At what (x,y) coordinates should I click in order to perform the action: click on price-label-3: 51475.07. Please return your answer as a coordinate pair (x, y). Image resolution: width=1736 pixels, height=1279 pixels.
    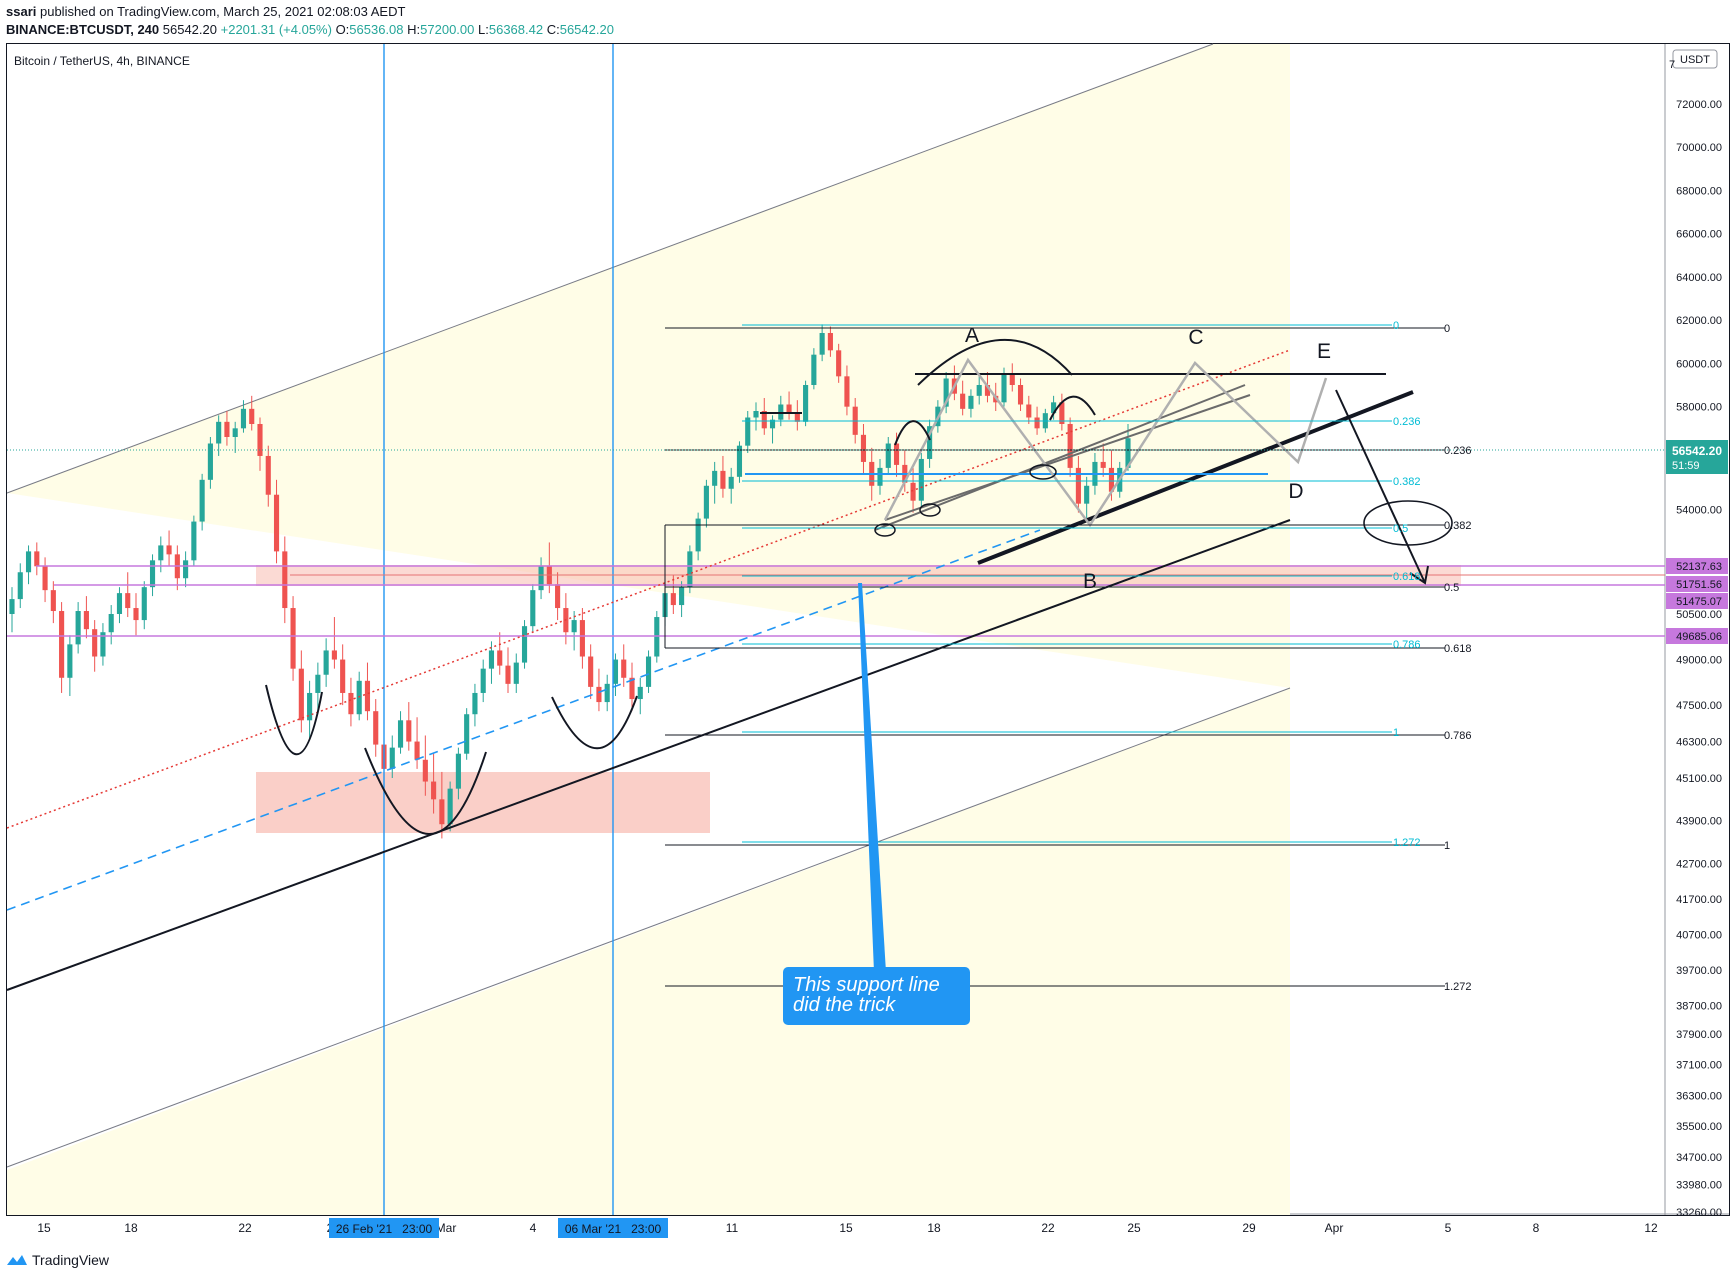
    Looking at the image, I should click on (1699, 602).